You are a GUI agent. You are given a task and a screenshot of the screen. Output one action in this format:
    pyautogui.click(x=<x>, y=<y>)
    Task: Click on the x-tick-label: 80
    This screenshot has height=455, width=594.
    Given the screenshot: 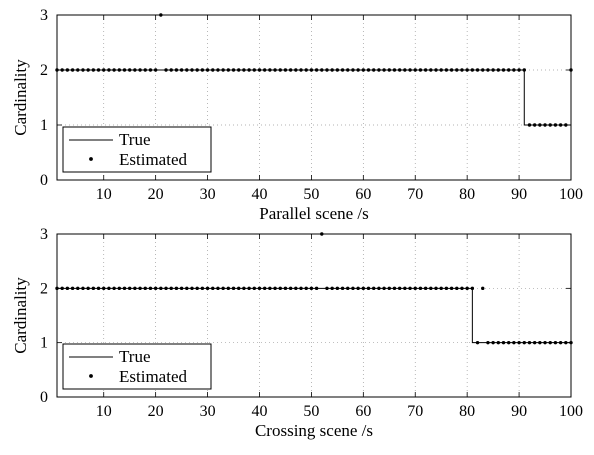 What is the action you would take?
    pyautogui.click(x=467, y=194)
    